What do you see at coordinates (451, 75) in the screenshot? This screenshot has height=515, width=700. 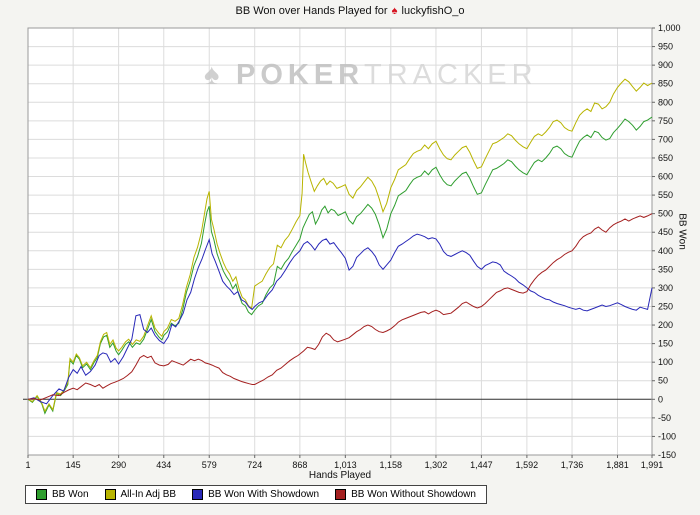 I see `svg-text: TRACKER` at bounding box center [451, 75].